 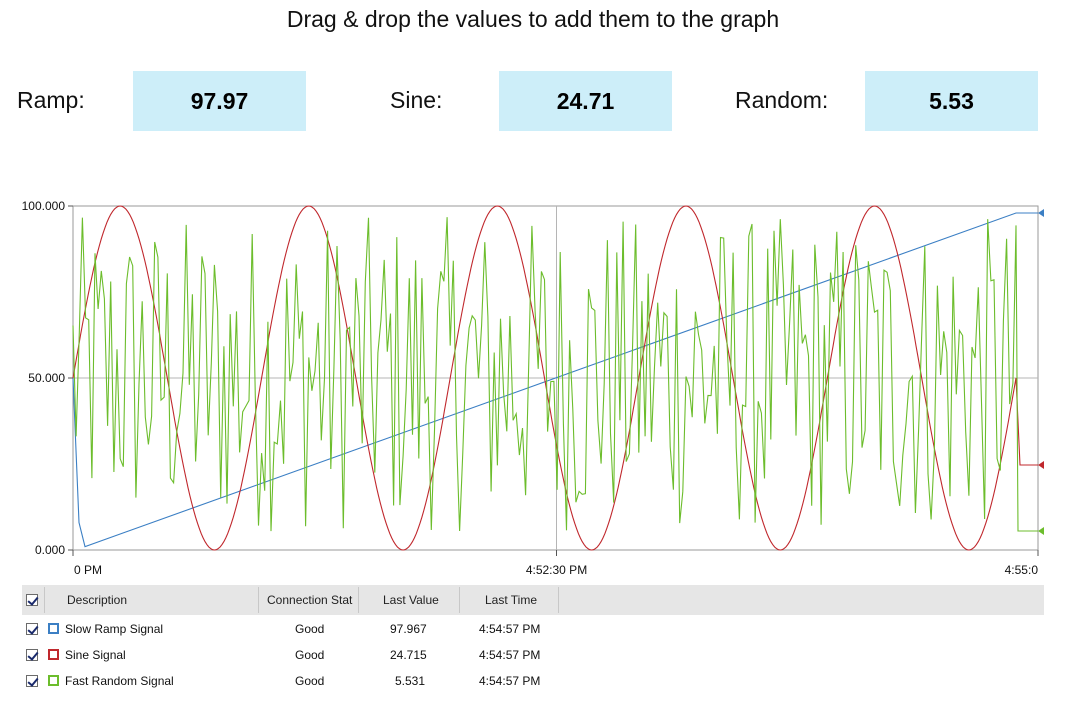 I want to click on x-tick-label: 4:52:30 PM, so click(x=556, y=570).